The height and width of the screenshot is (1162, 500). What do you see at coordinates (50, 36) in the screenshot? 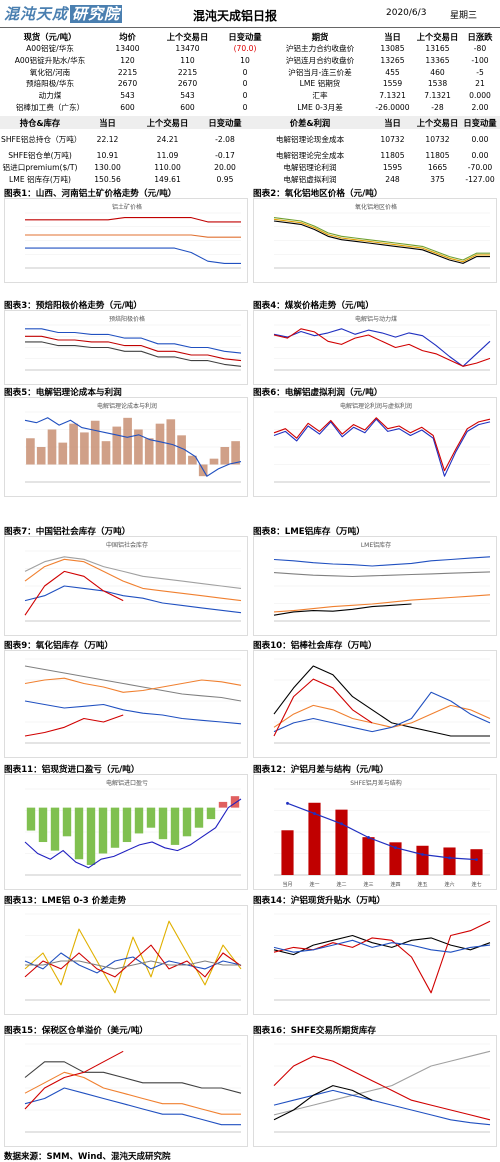
I see `header-cell: 现货（元/吨）` at bounding box center [50, 36].